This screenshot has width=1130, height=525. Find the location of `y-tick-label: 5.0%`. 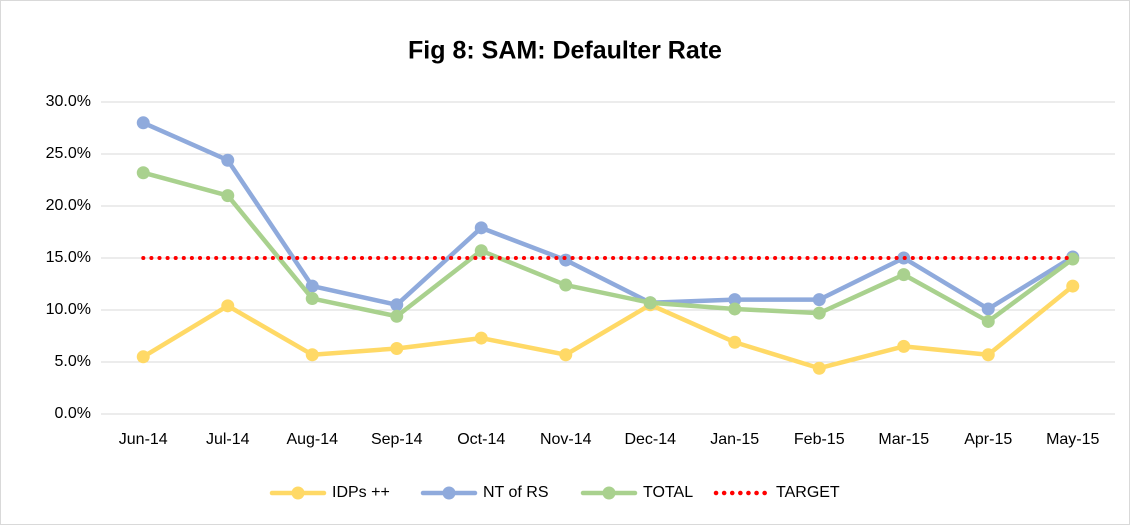

y-tick-label: 5.0% is located at coordinates (73, 361).